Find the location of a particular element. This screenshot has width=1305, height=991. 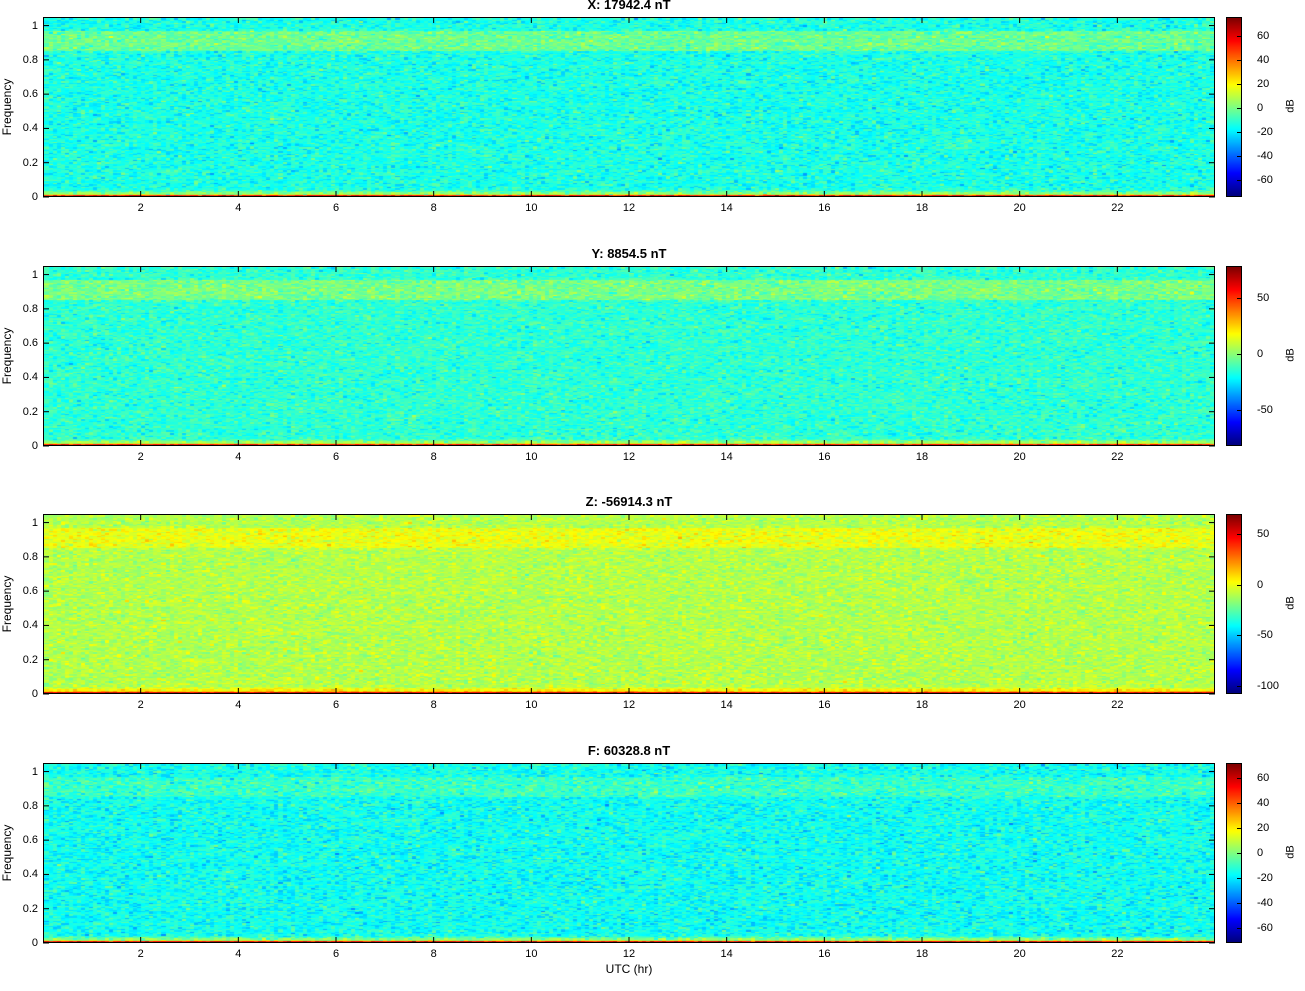

colorbar-tick-label: -100 is located at coordinates (1268, 685).